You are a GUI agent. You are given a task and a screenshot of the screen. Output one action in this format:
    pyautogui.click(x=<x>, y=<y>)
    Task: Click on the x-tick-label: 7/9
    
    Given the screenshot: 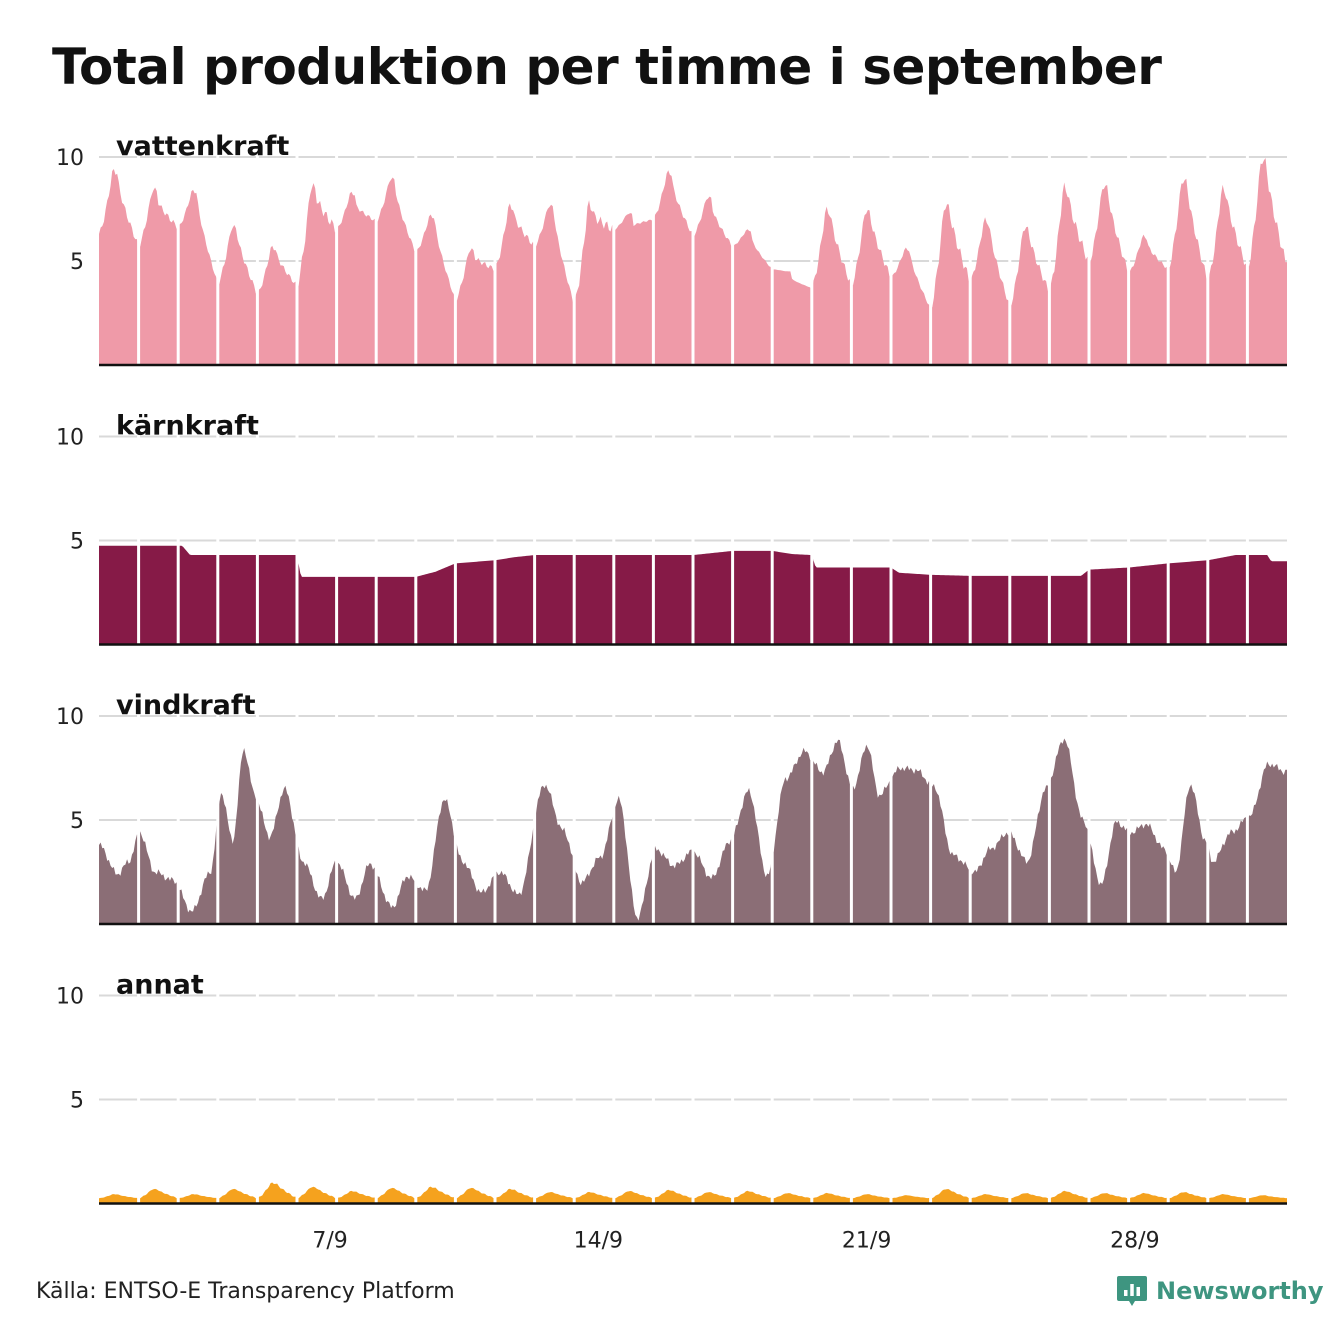 What is the action you would take?
    pyautogui.click(x=329, y=1241)
    